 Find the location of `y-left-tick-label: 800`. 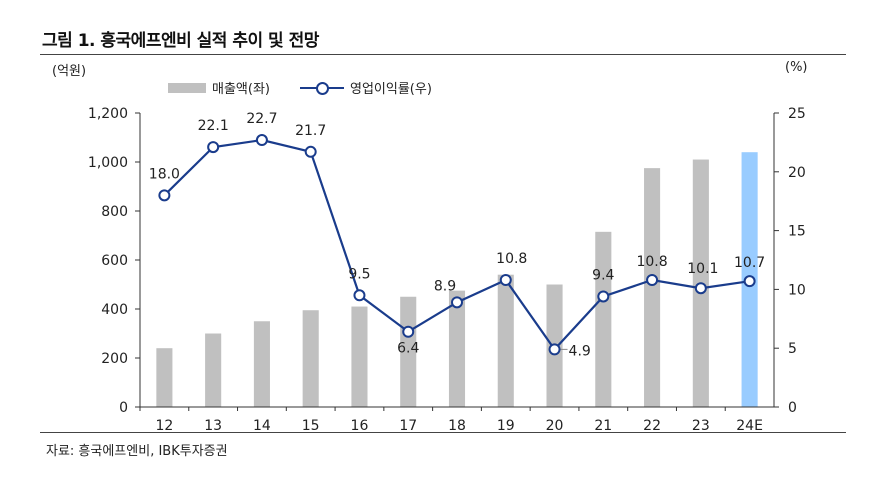

y-left-tick-label: 800 is located at coordinates (114, 212).